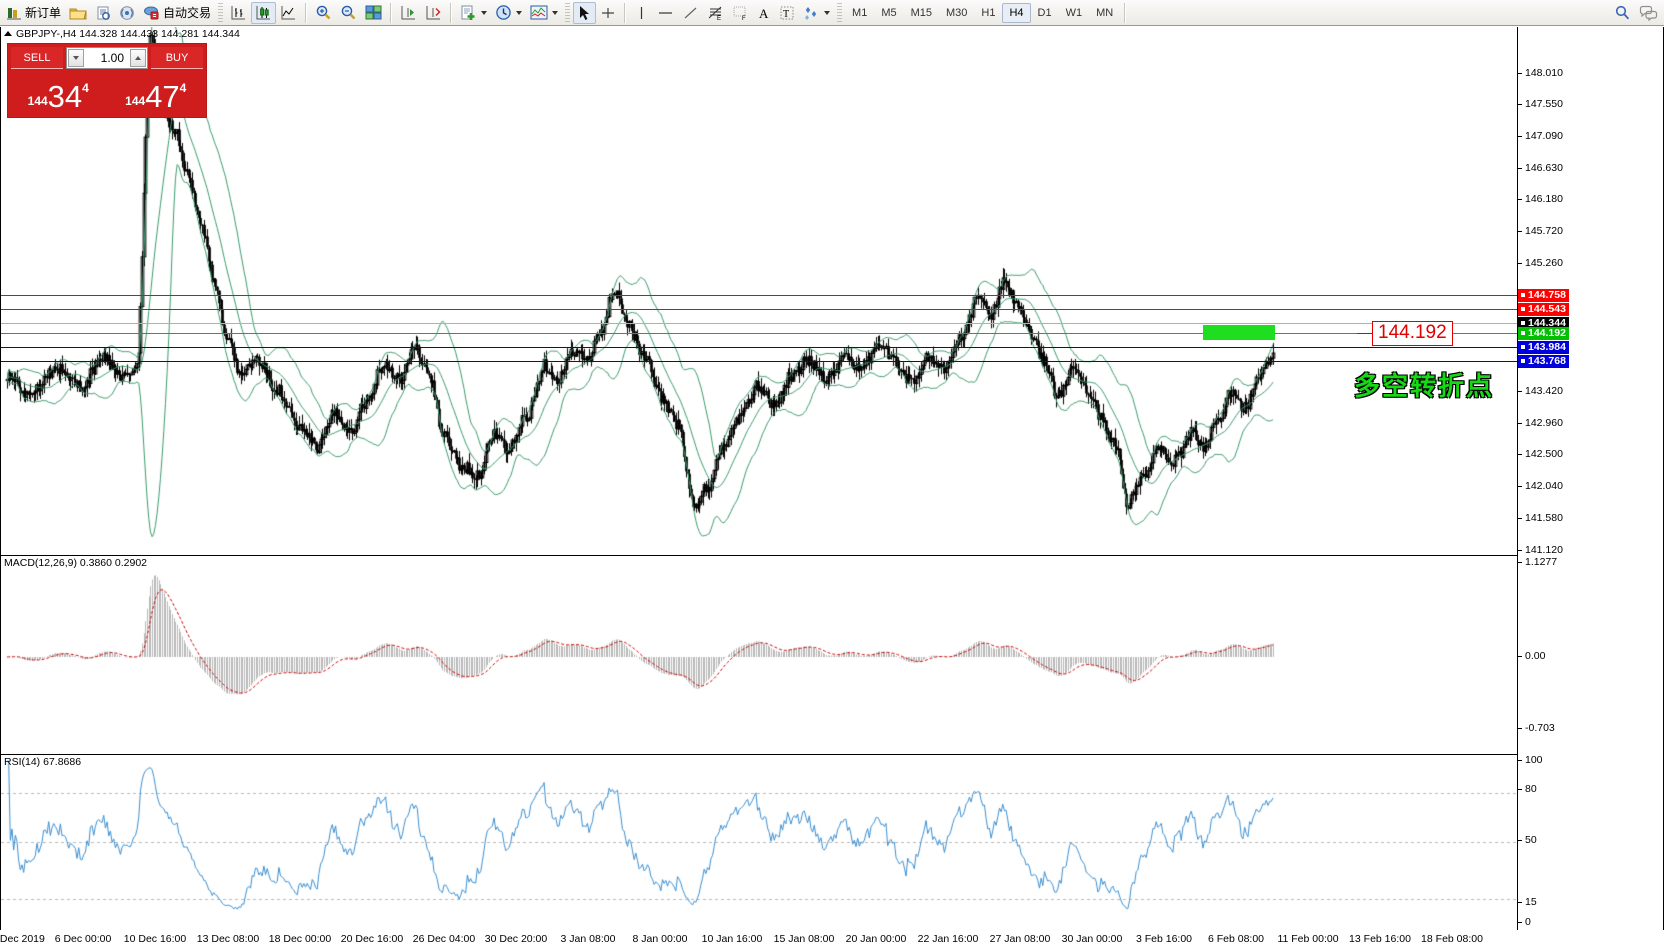 Image resolution: width=1664 pixels, height=949 pixels. What do you see at coordinates (1044, 12) in the screenshot?
I see `timeframe-d1: D1` at bounding box center [1044, 12].